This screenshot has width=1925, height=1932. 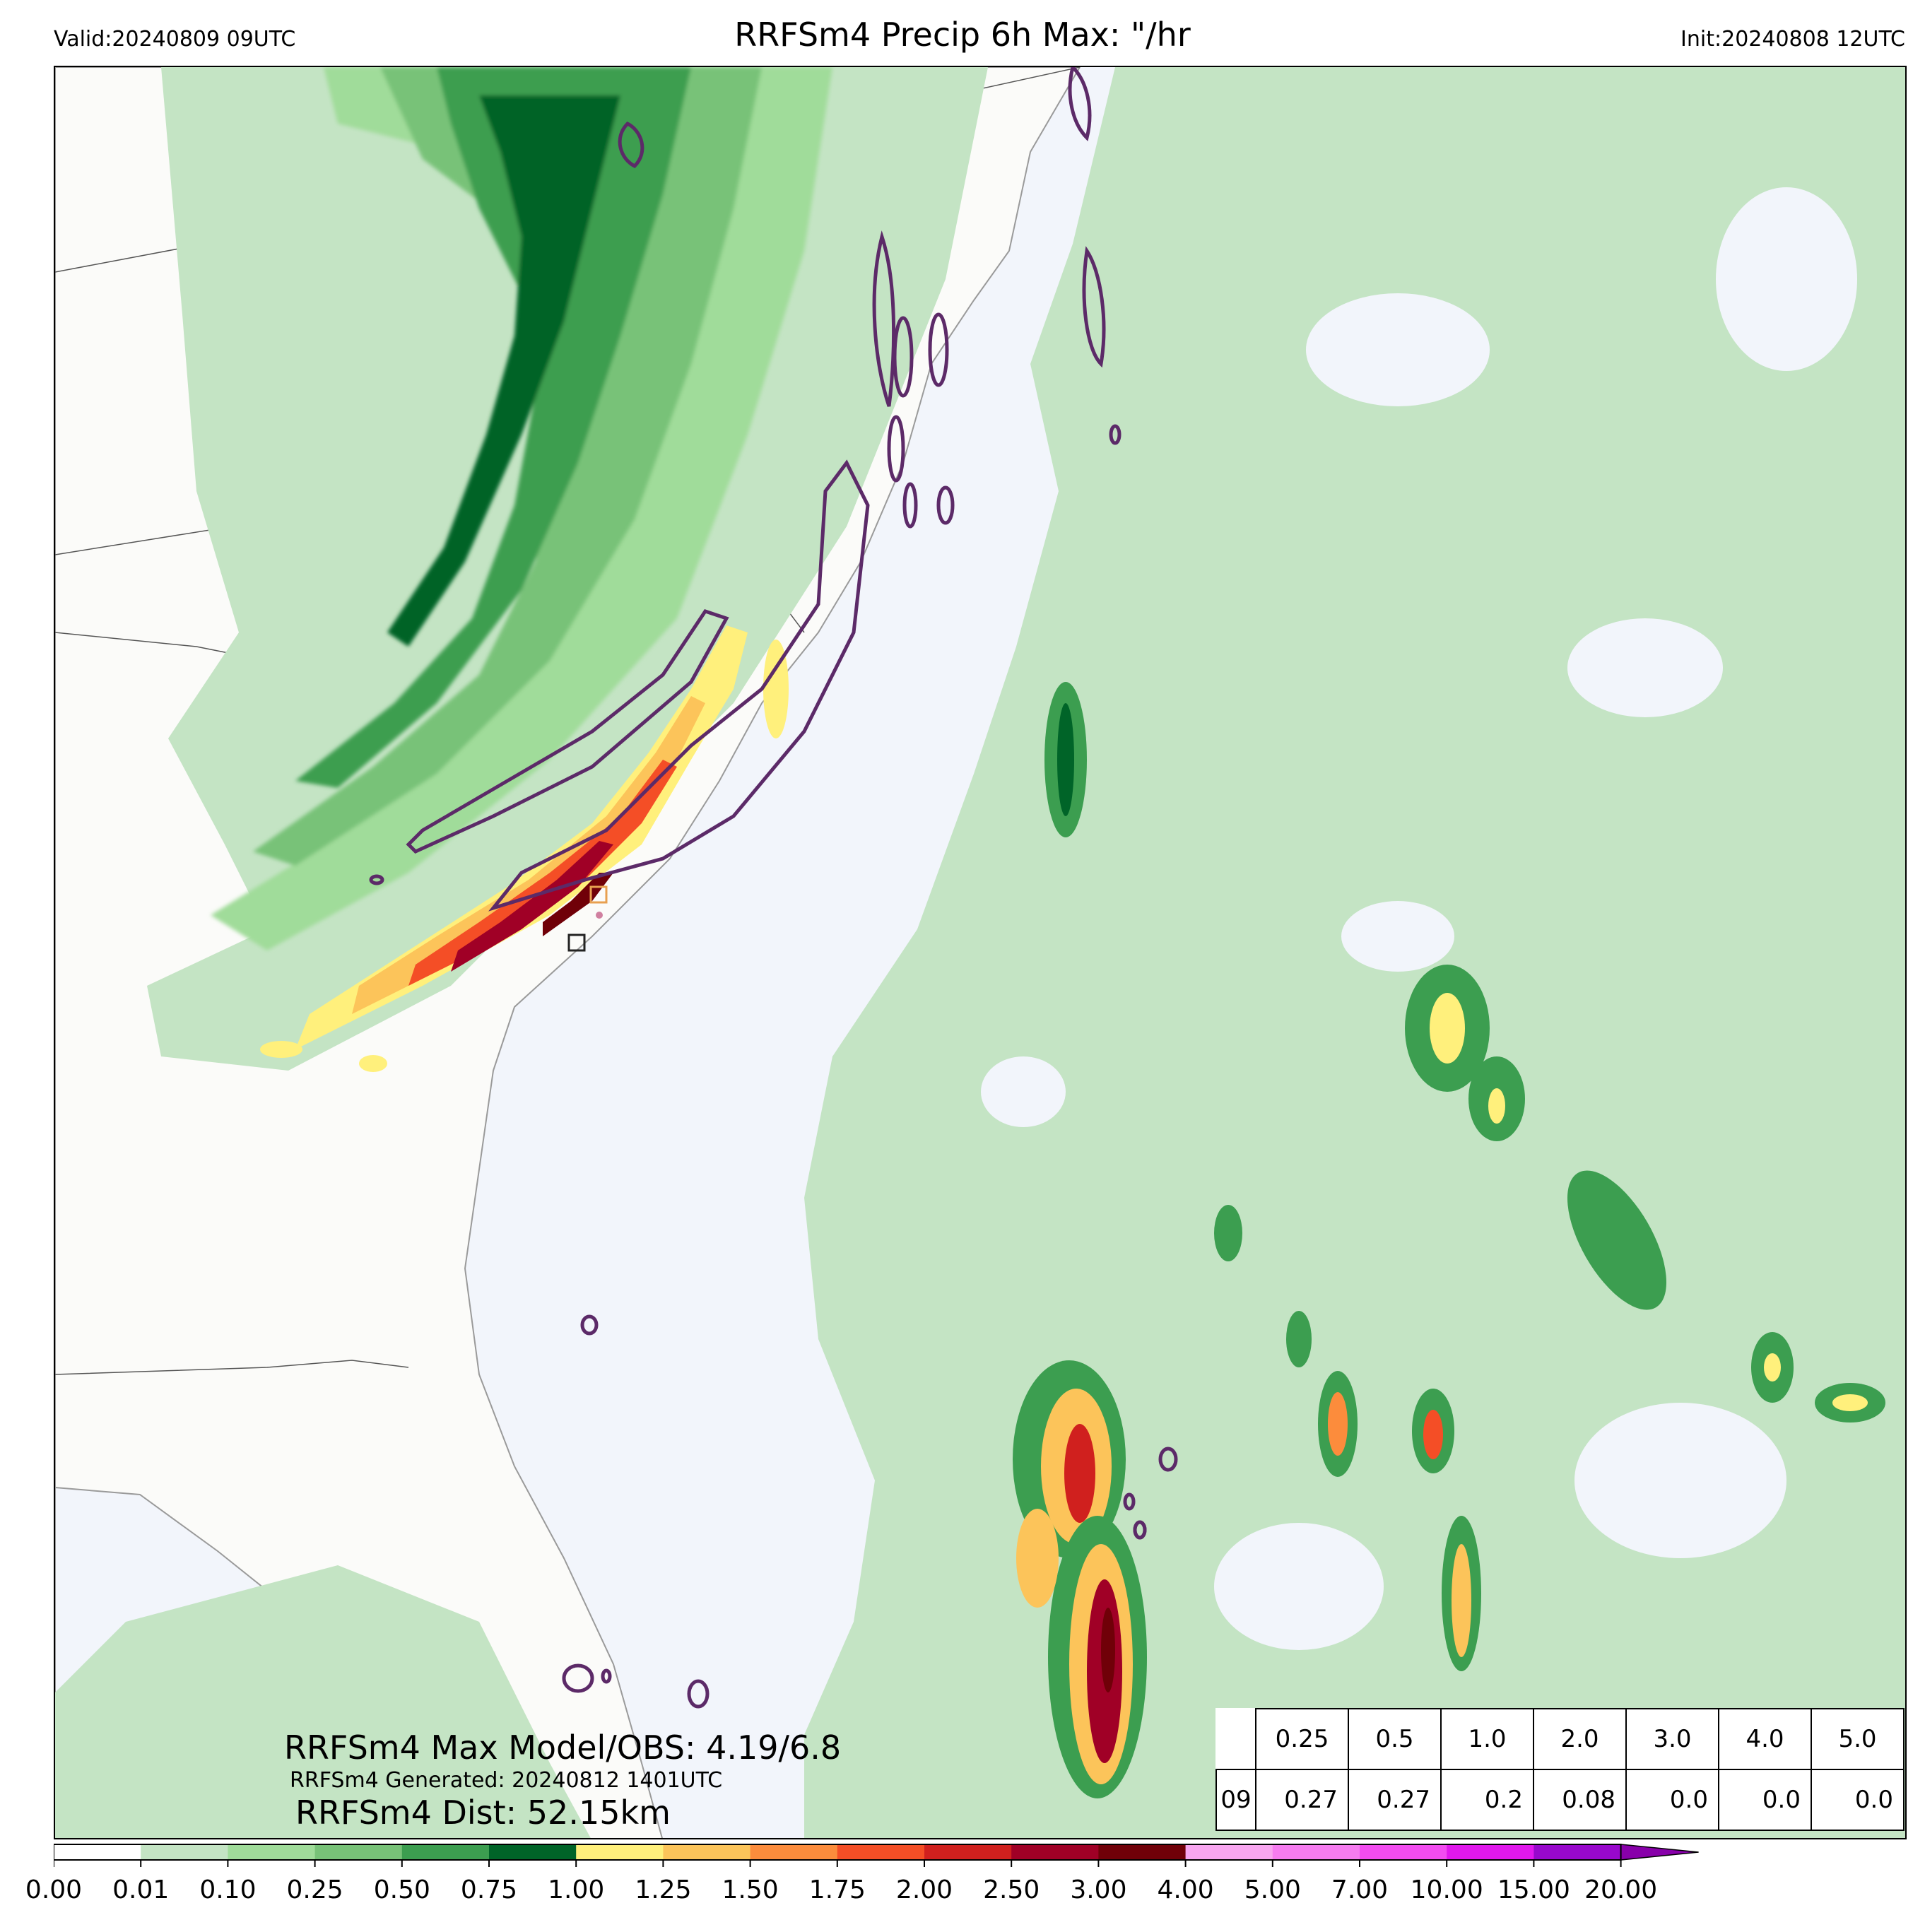 I want to click on colorbar-tick-label: 1.25, so click(x=663, y=1890).